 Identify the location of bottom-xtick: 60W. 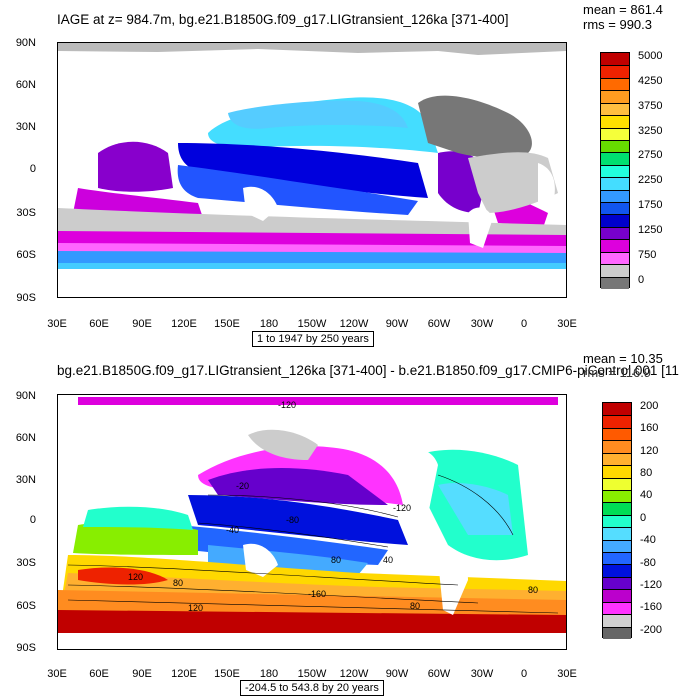
(439, 674).